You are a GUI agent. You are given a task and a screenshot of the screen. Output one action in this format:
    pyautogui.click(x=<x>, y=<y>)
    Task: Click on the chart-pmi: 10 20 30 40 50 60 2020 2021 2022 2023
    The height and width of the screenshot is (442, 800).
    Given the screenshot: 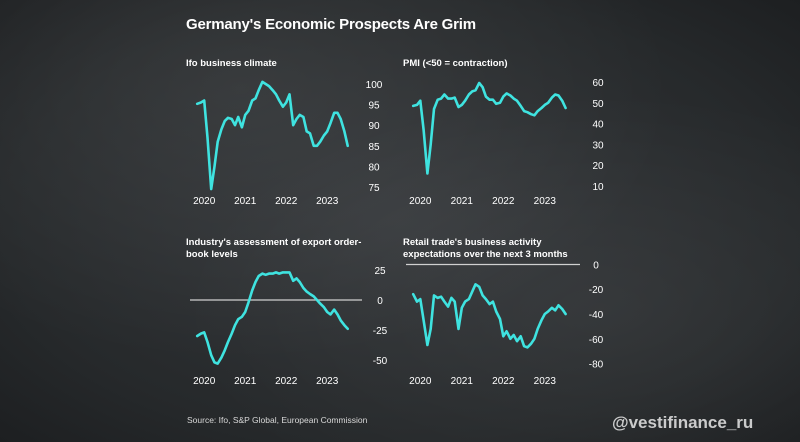 What is the action you would take?
    pyautogui.click(x=506, y=142)
    